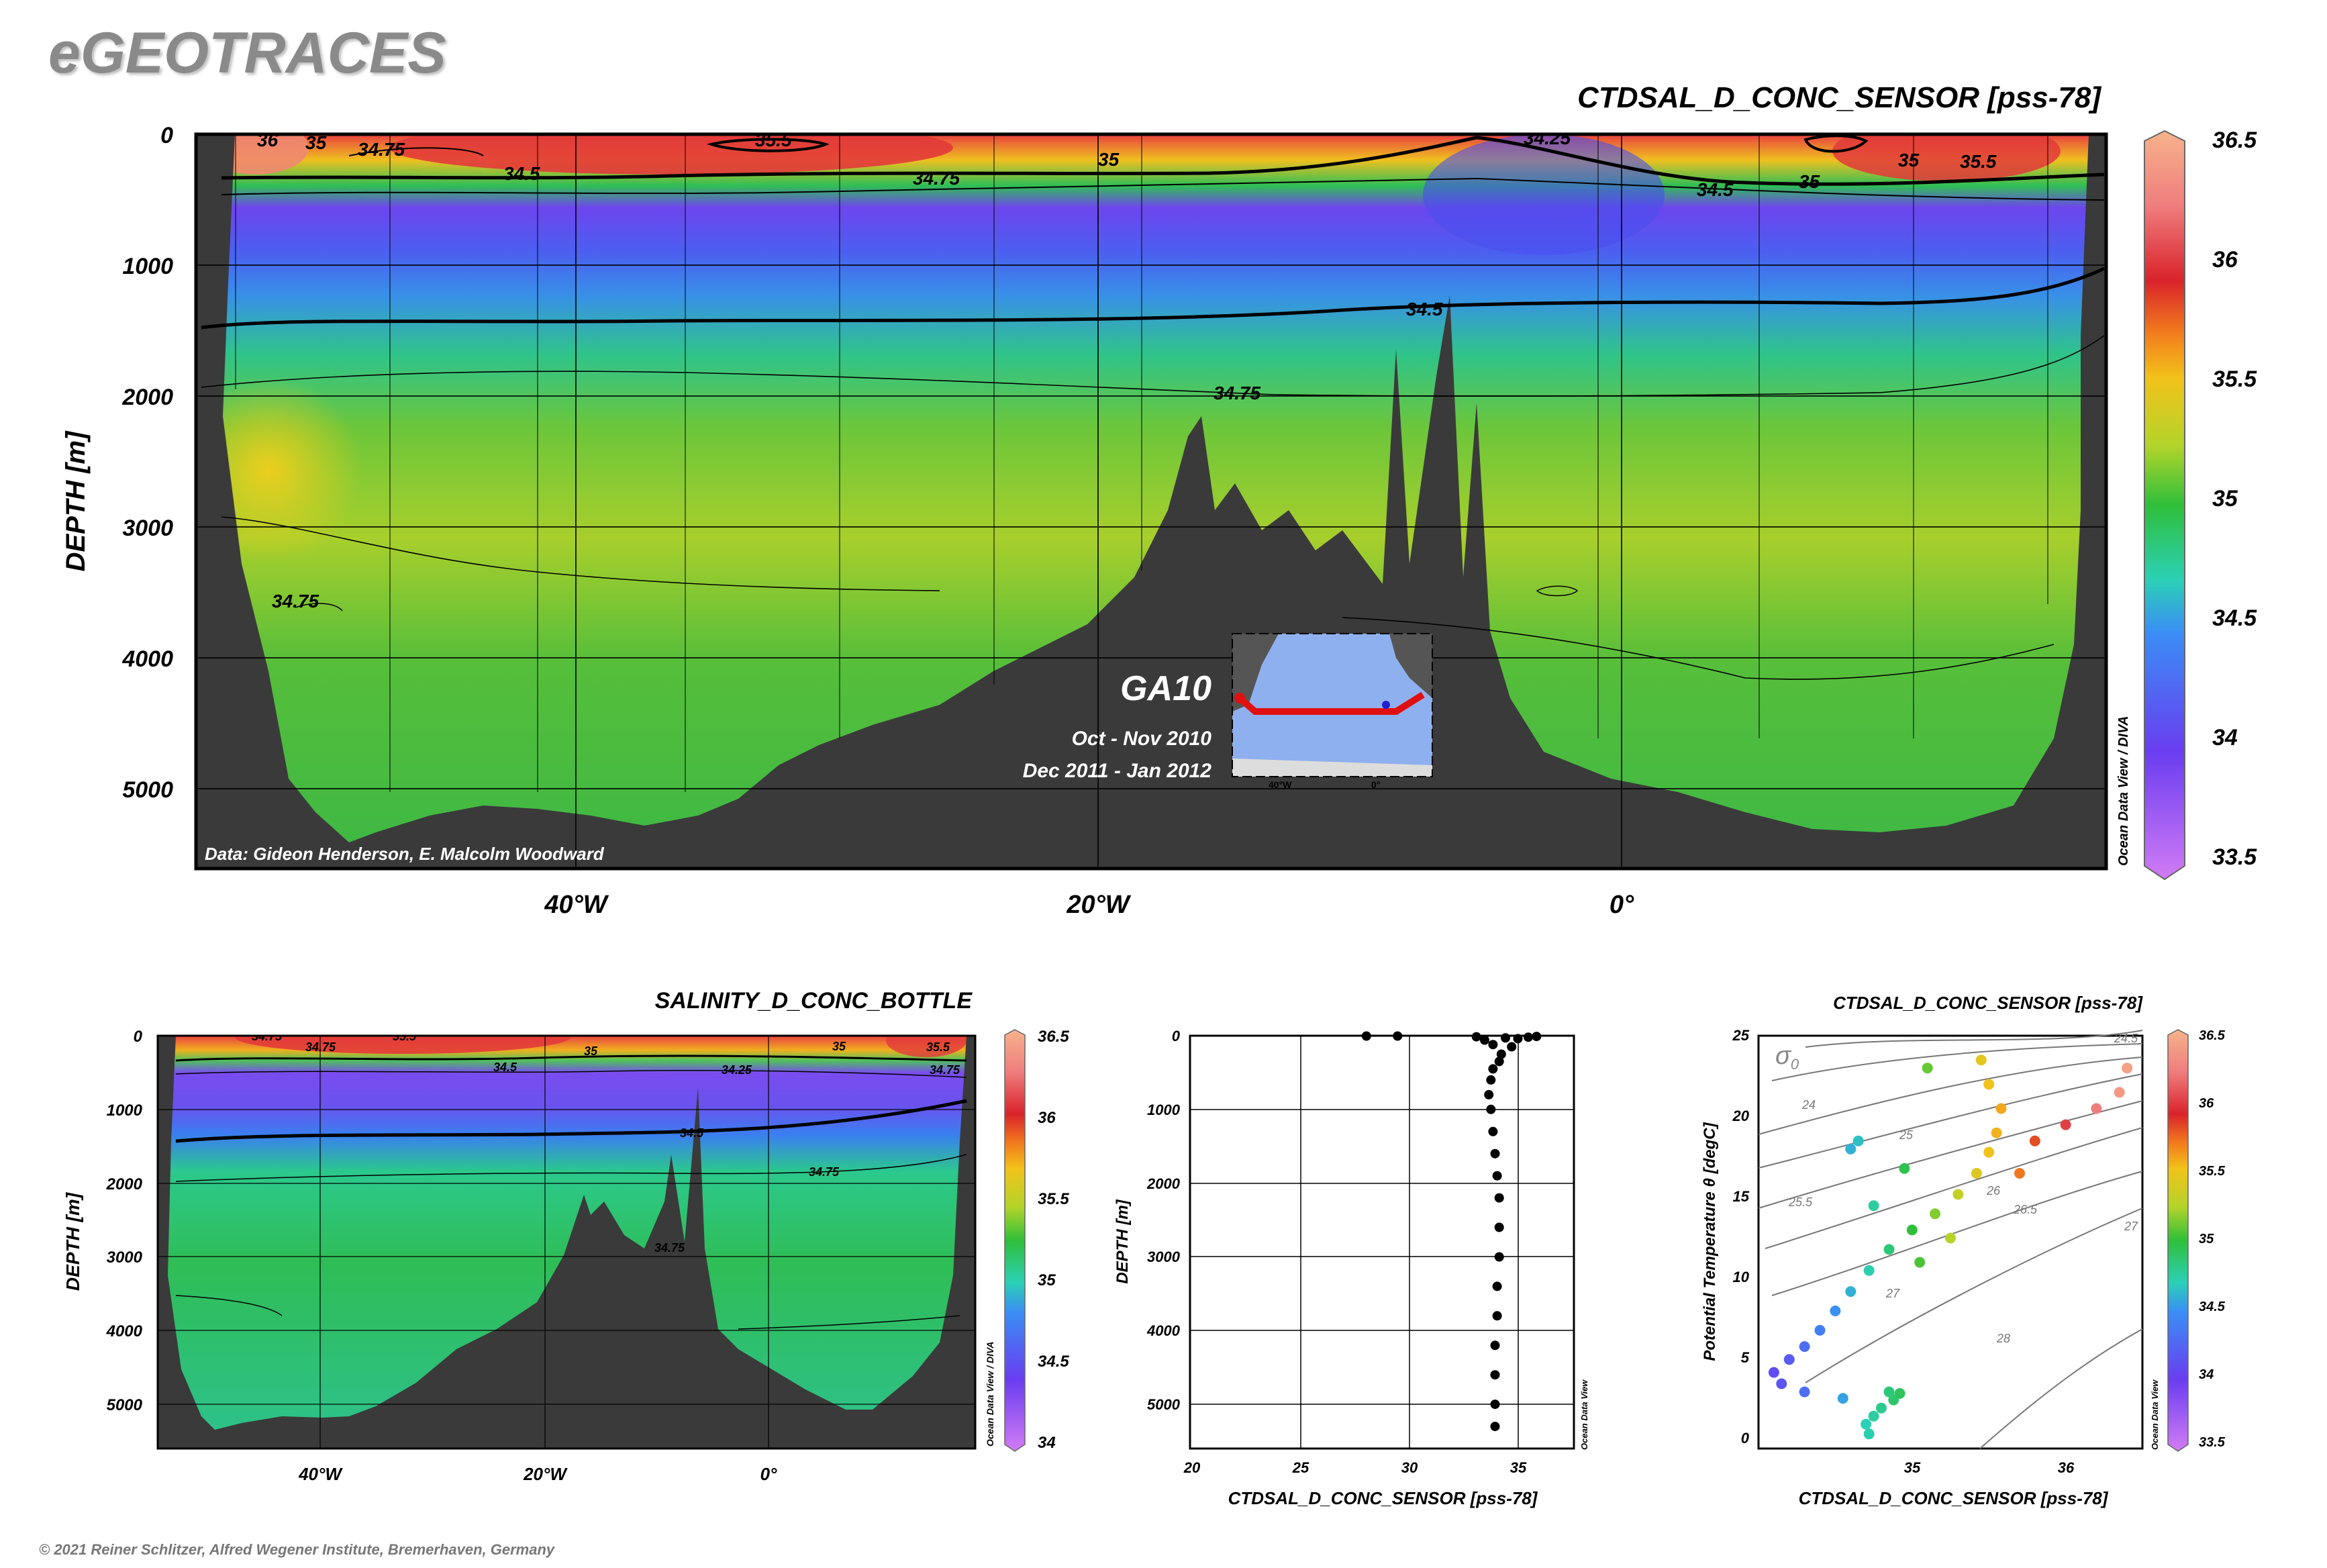 The width and height of the screenshot is (2327, 1568). I want to click on ts-y-axis-label: Potential Temperature θ [degC], so click(1710, 1242).